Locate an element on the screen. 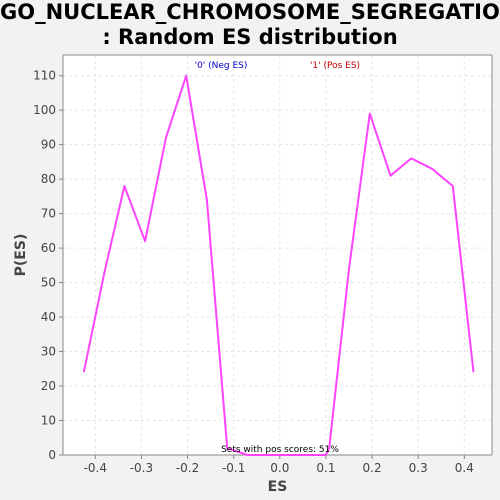  y-tick-label: 10 is located at coordinates (48, 421).